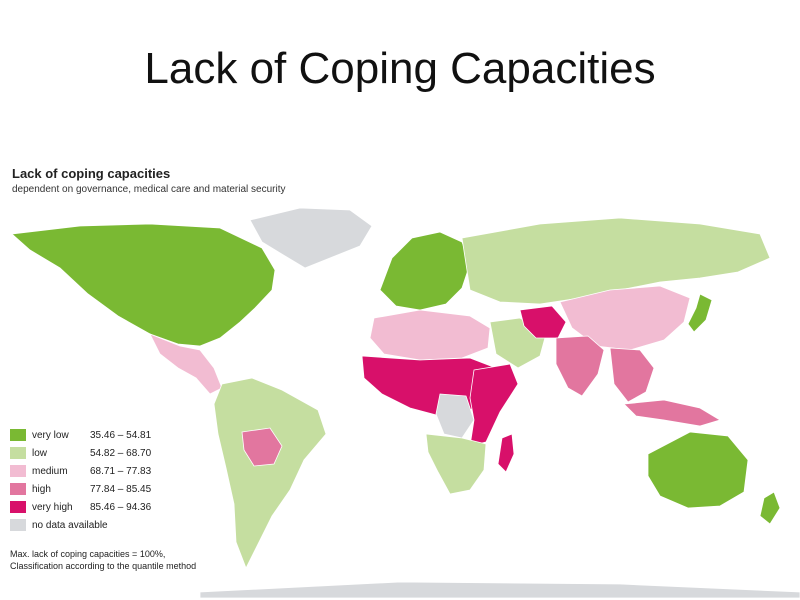 This screenshot has height=600, width=800. Describe the element at coordinates (91, 173) in the screenshot. I see `map-title: Lack of coping capacities` at that location.